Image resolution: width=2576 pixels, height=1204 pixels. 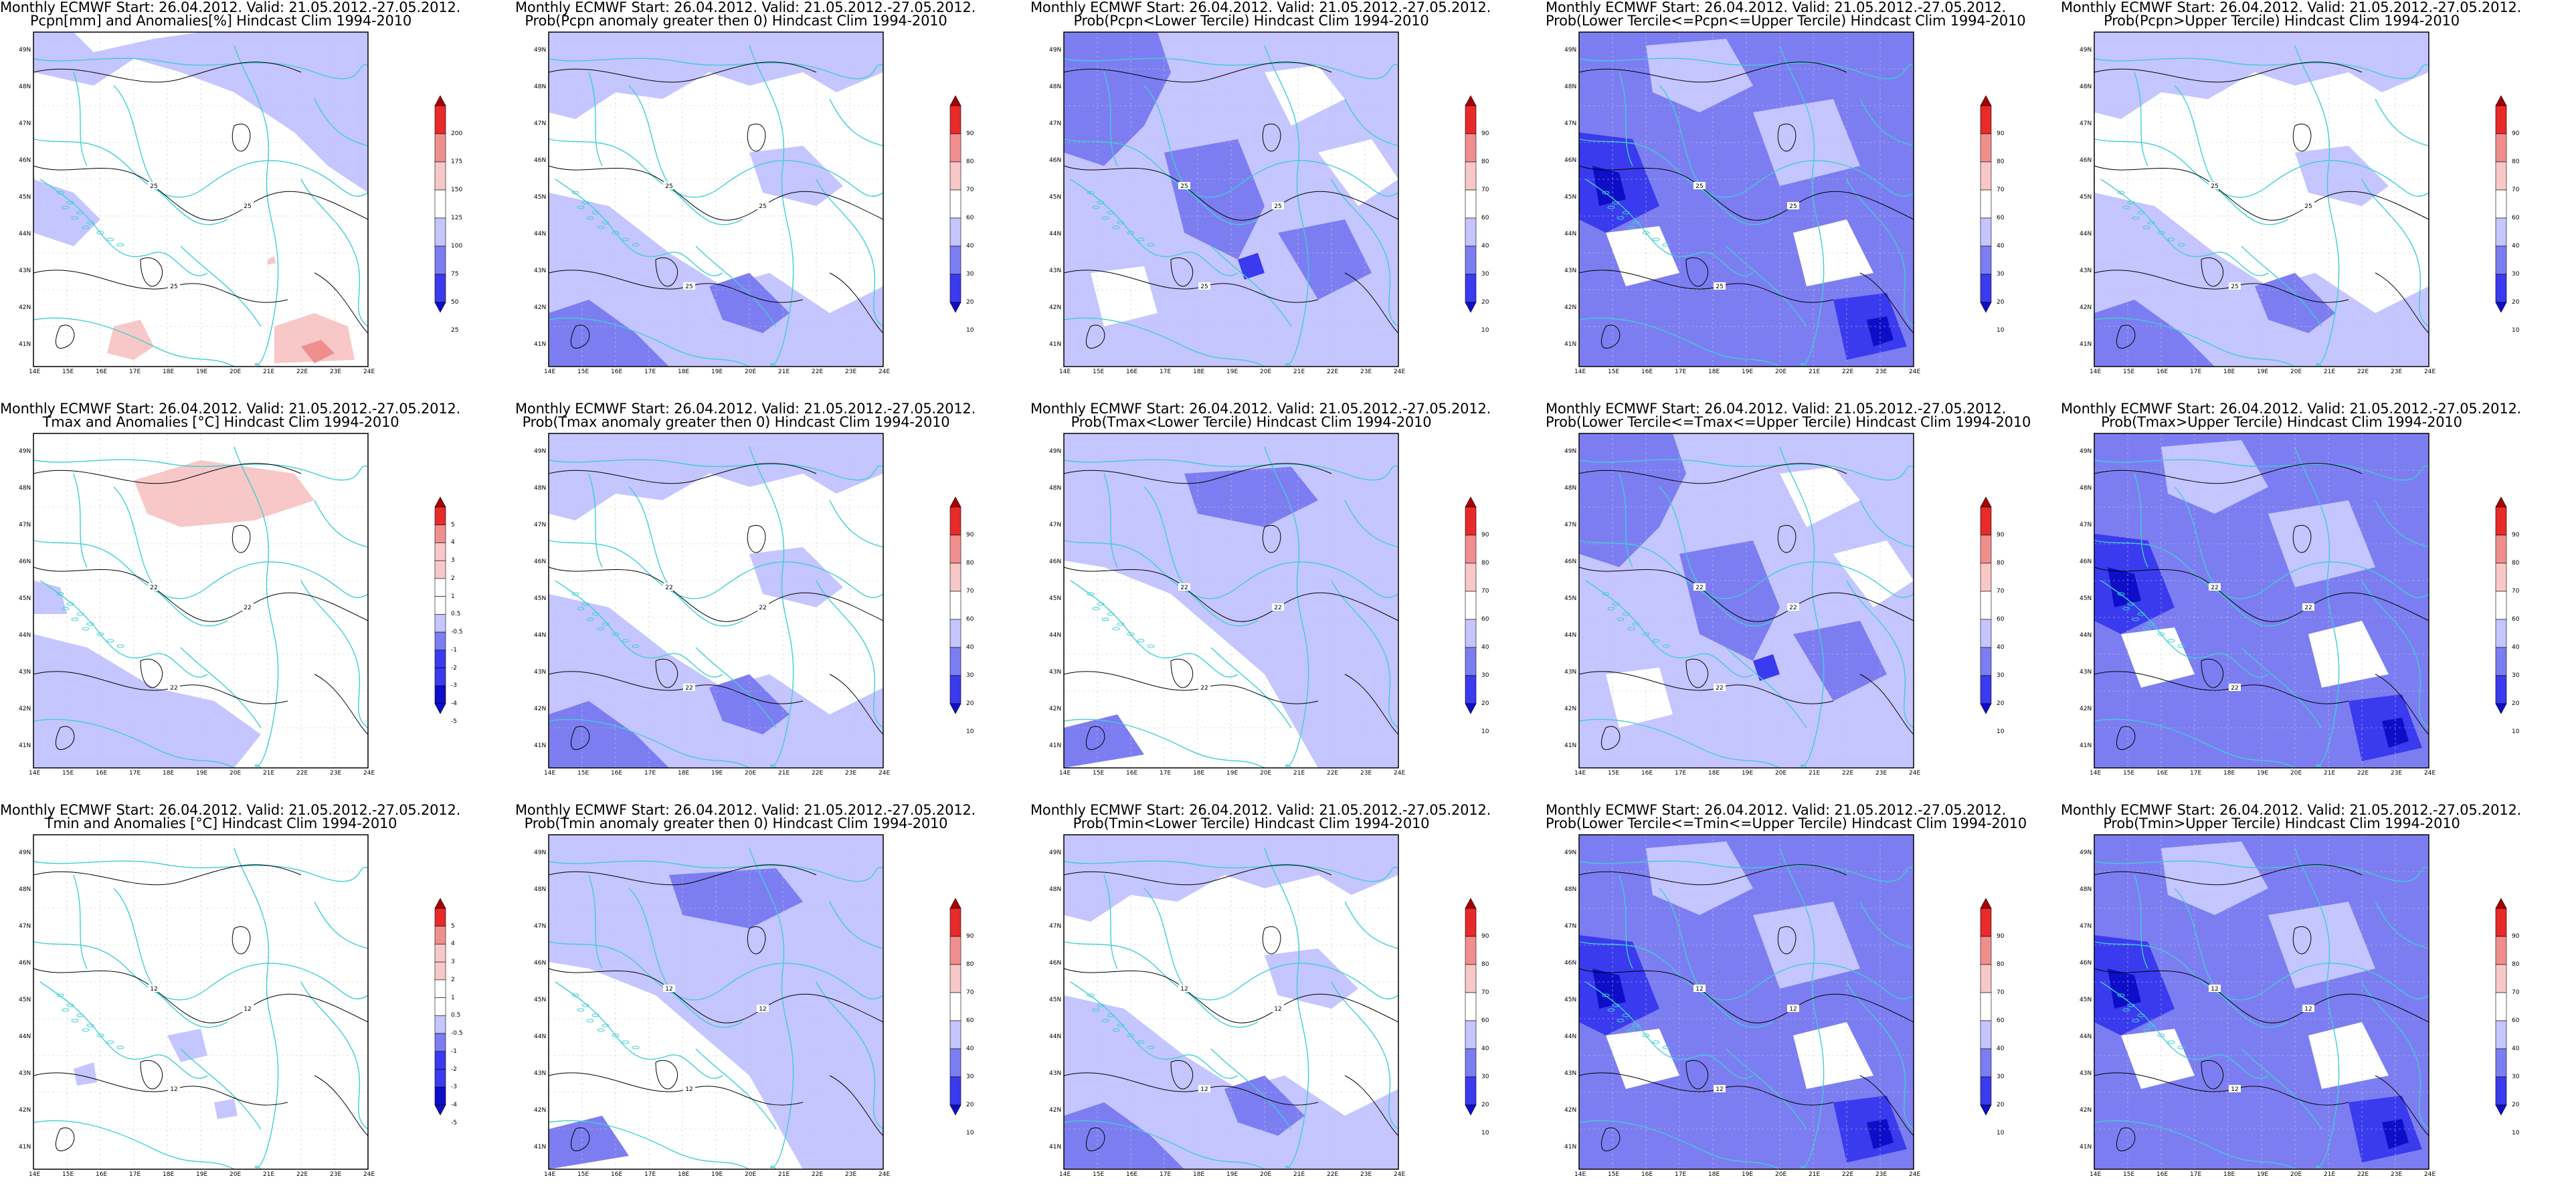 What do you see at coordinates (1055, 1110) in the screenshot?
I see `latitude-label: 42N` at bounding box center [1055, 1110].